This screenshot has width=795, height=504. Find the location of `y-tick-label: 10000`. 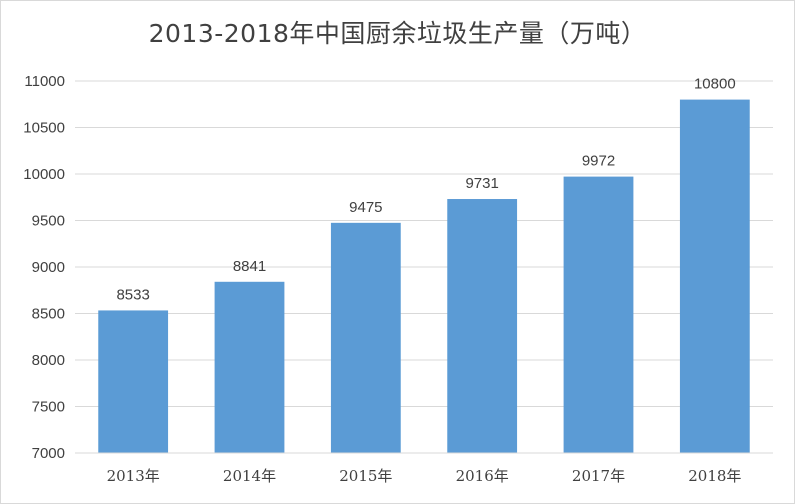

y-tick-label: 10000 is located at coordinates (44, 174).